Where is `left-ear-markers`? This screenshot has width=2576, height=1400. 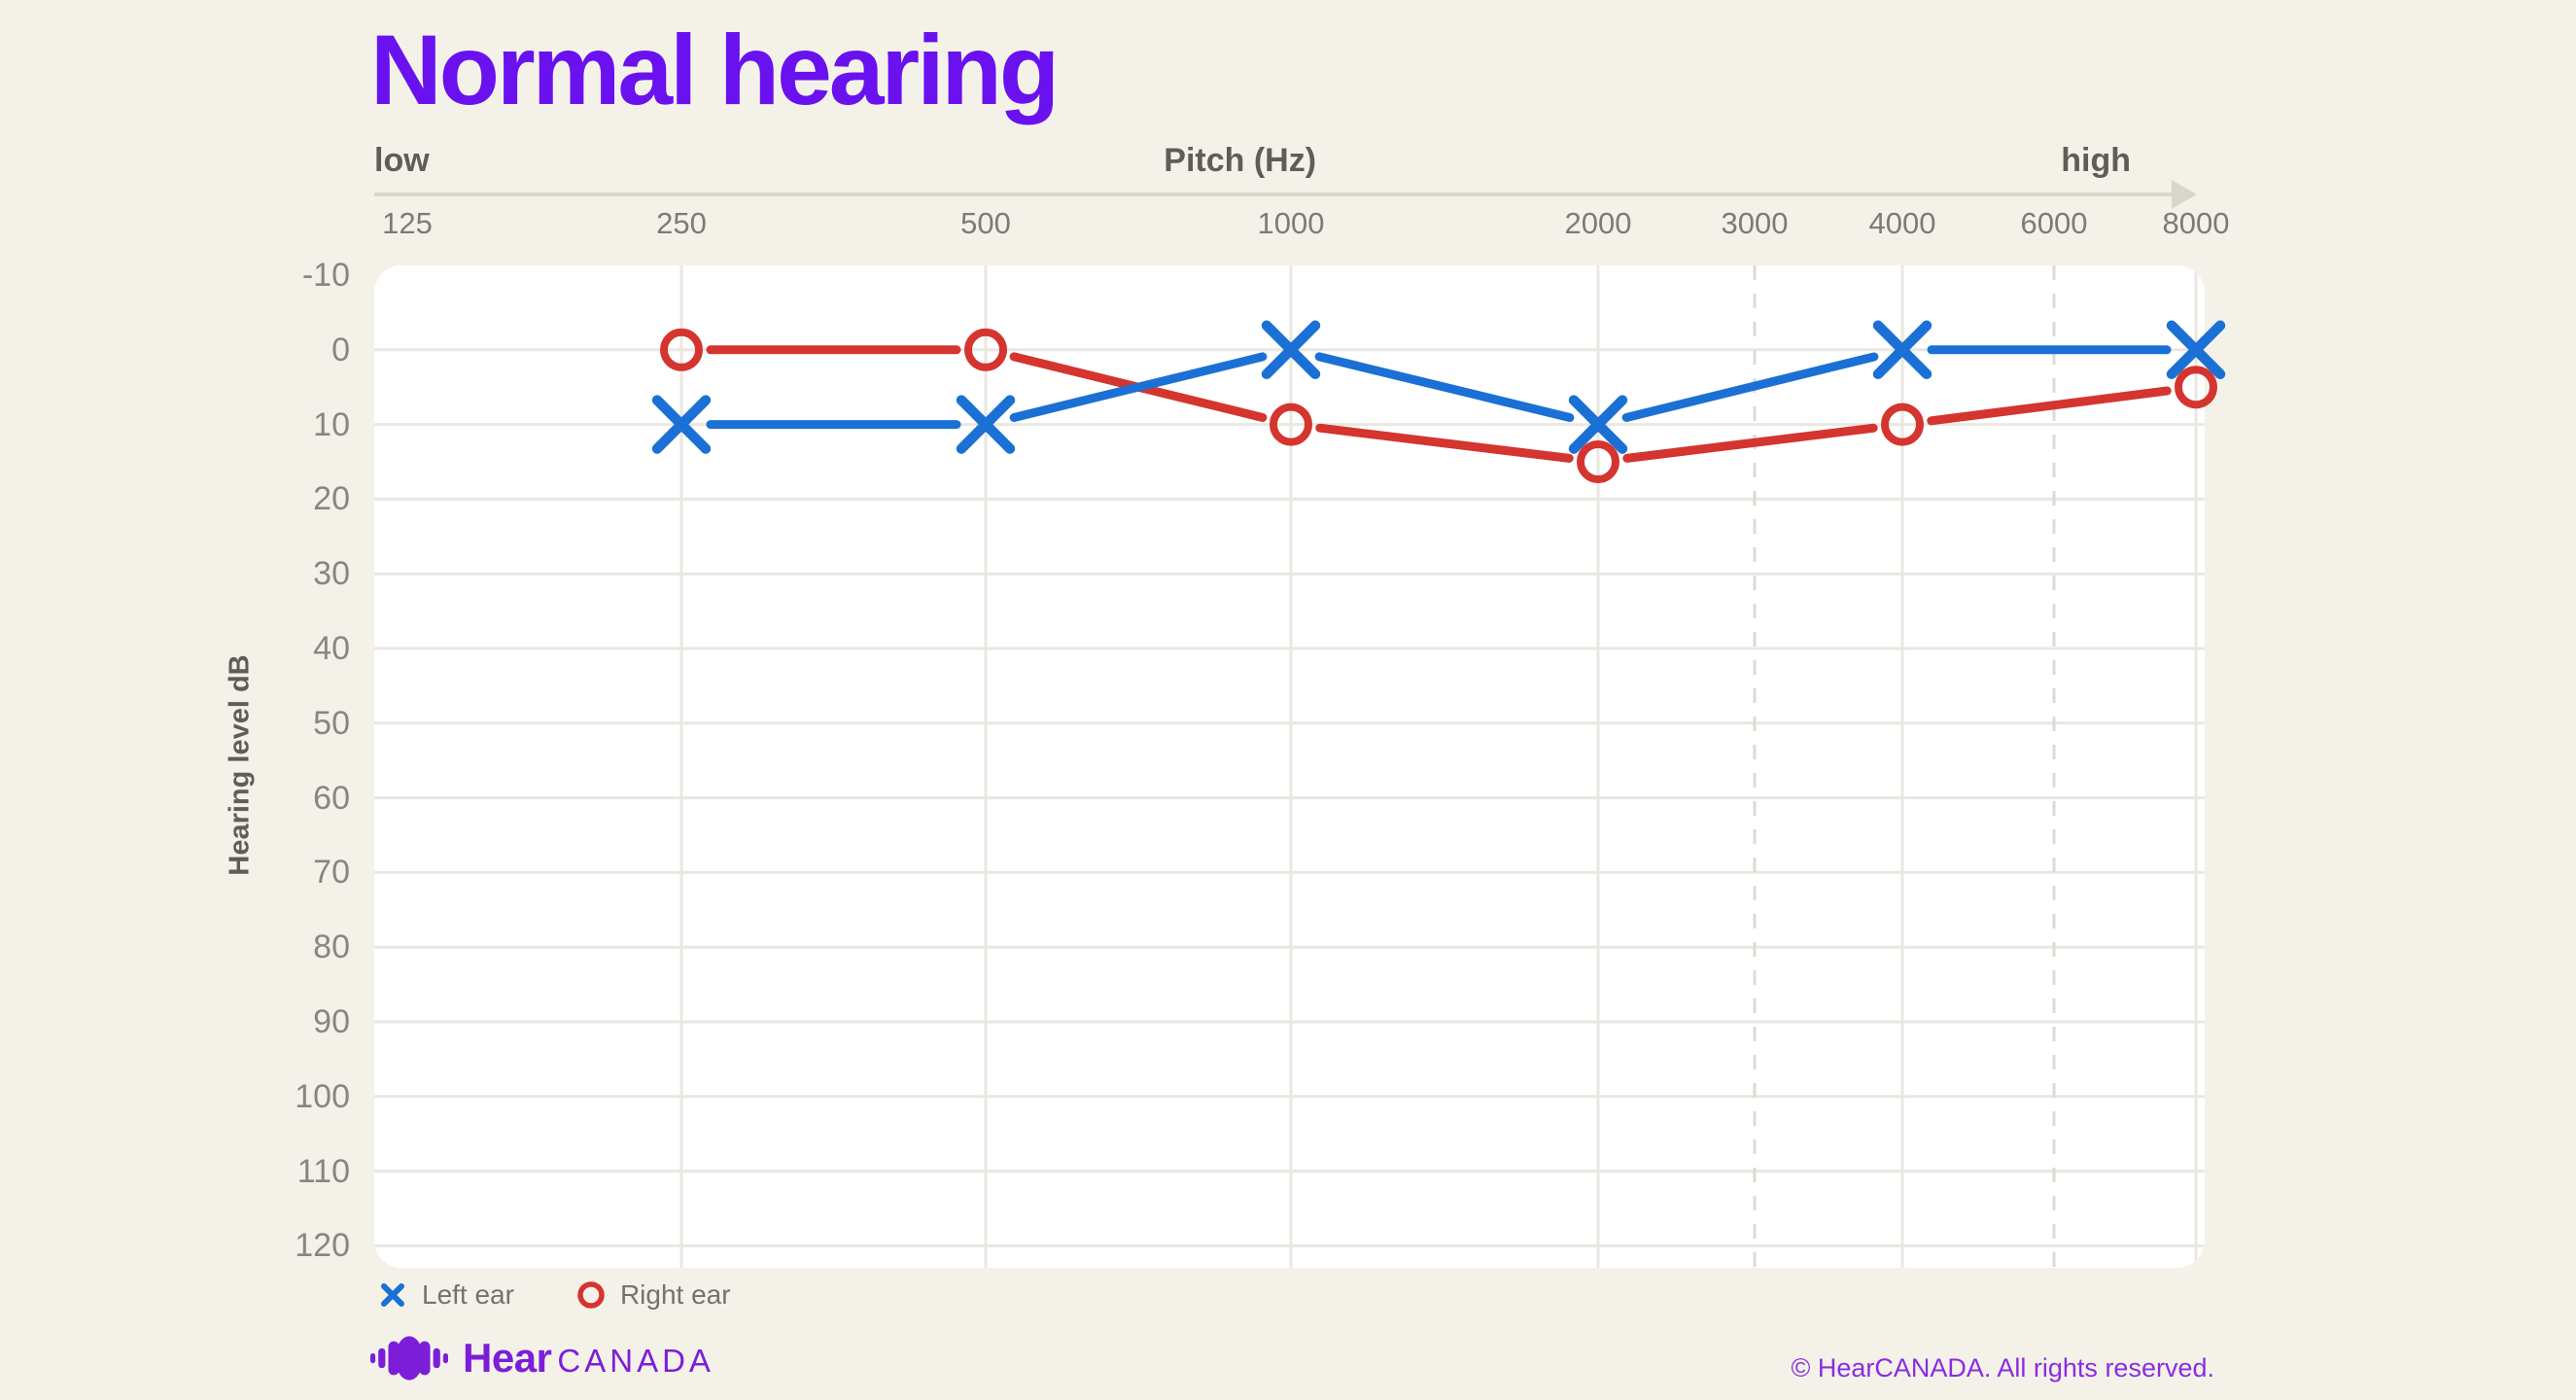 left-ear-markers is located at coordinates (1438, 387).